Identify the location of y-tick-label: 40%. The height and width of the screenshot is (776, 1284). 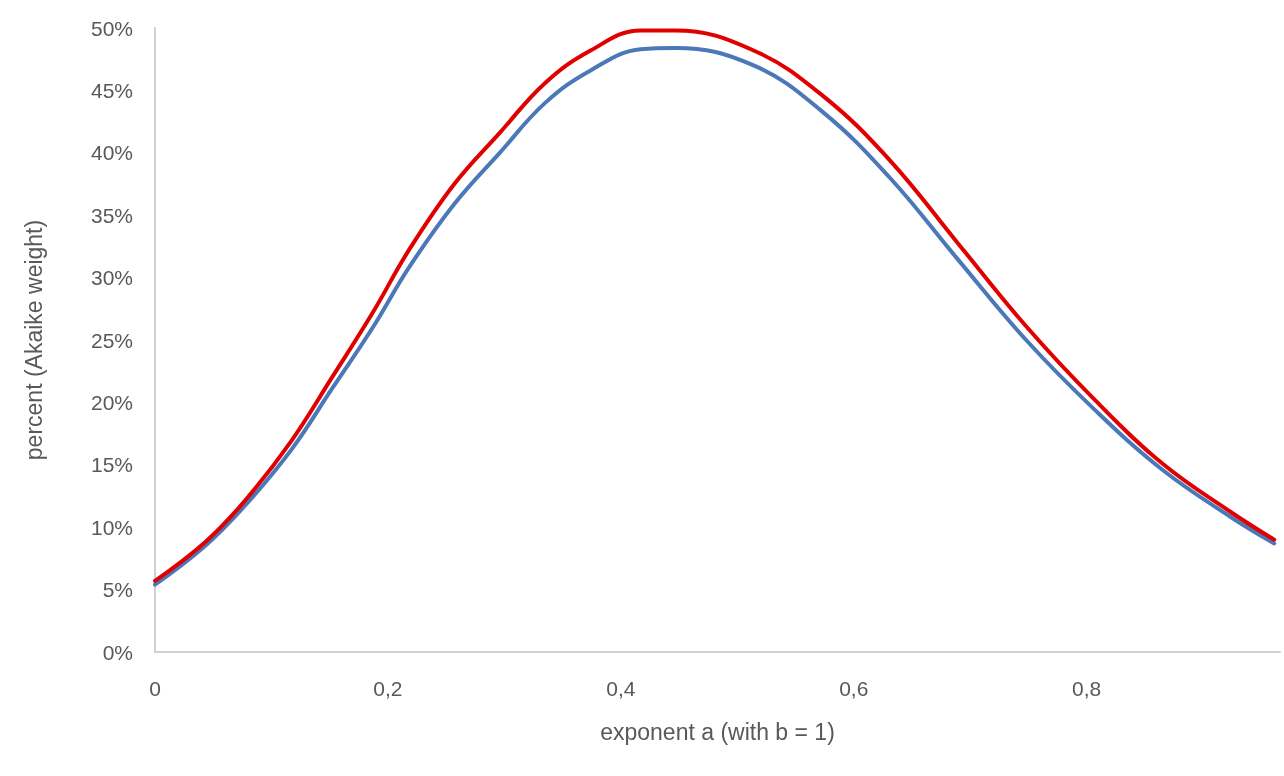
(111, 153).